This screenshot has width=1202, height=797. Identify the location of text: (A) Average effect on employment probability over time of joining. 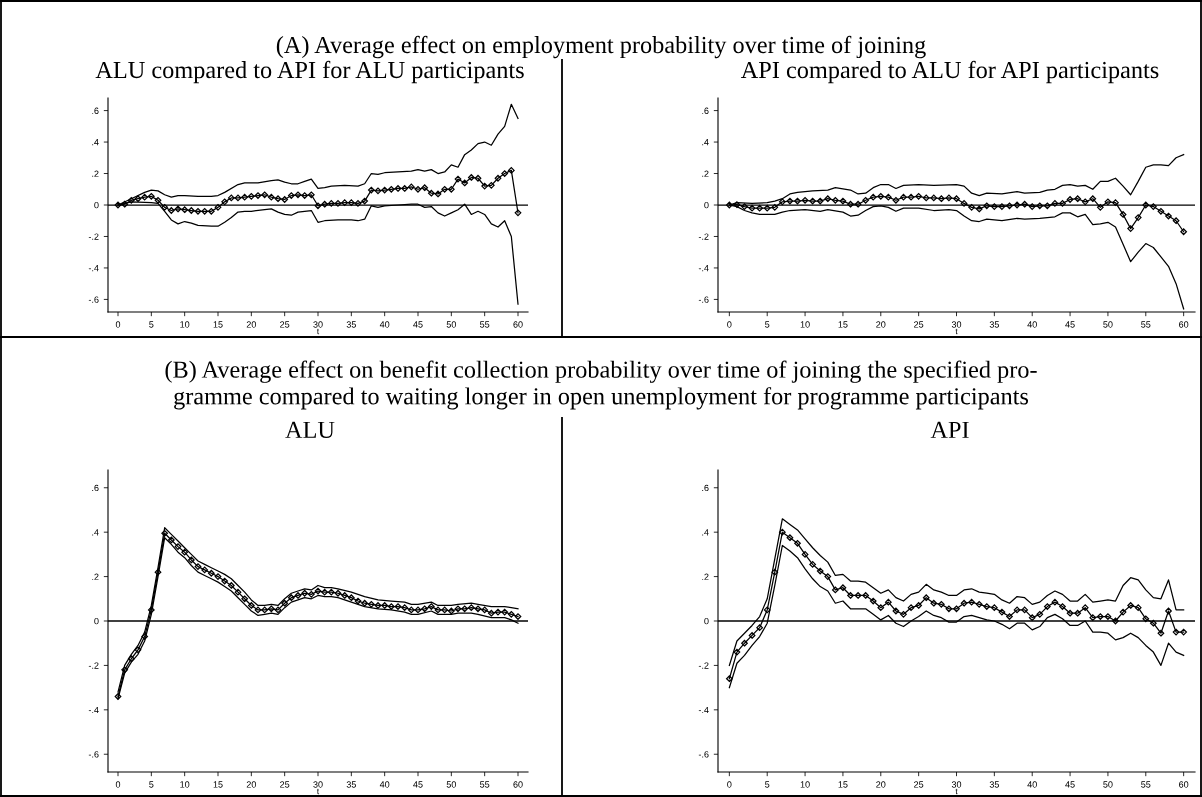
(601, 47).